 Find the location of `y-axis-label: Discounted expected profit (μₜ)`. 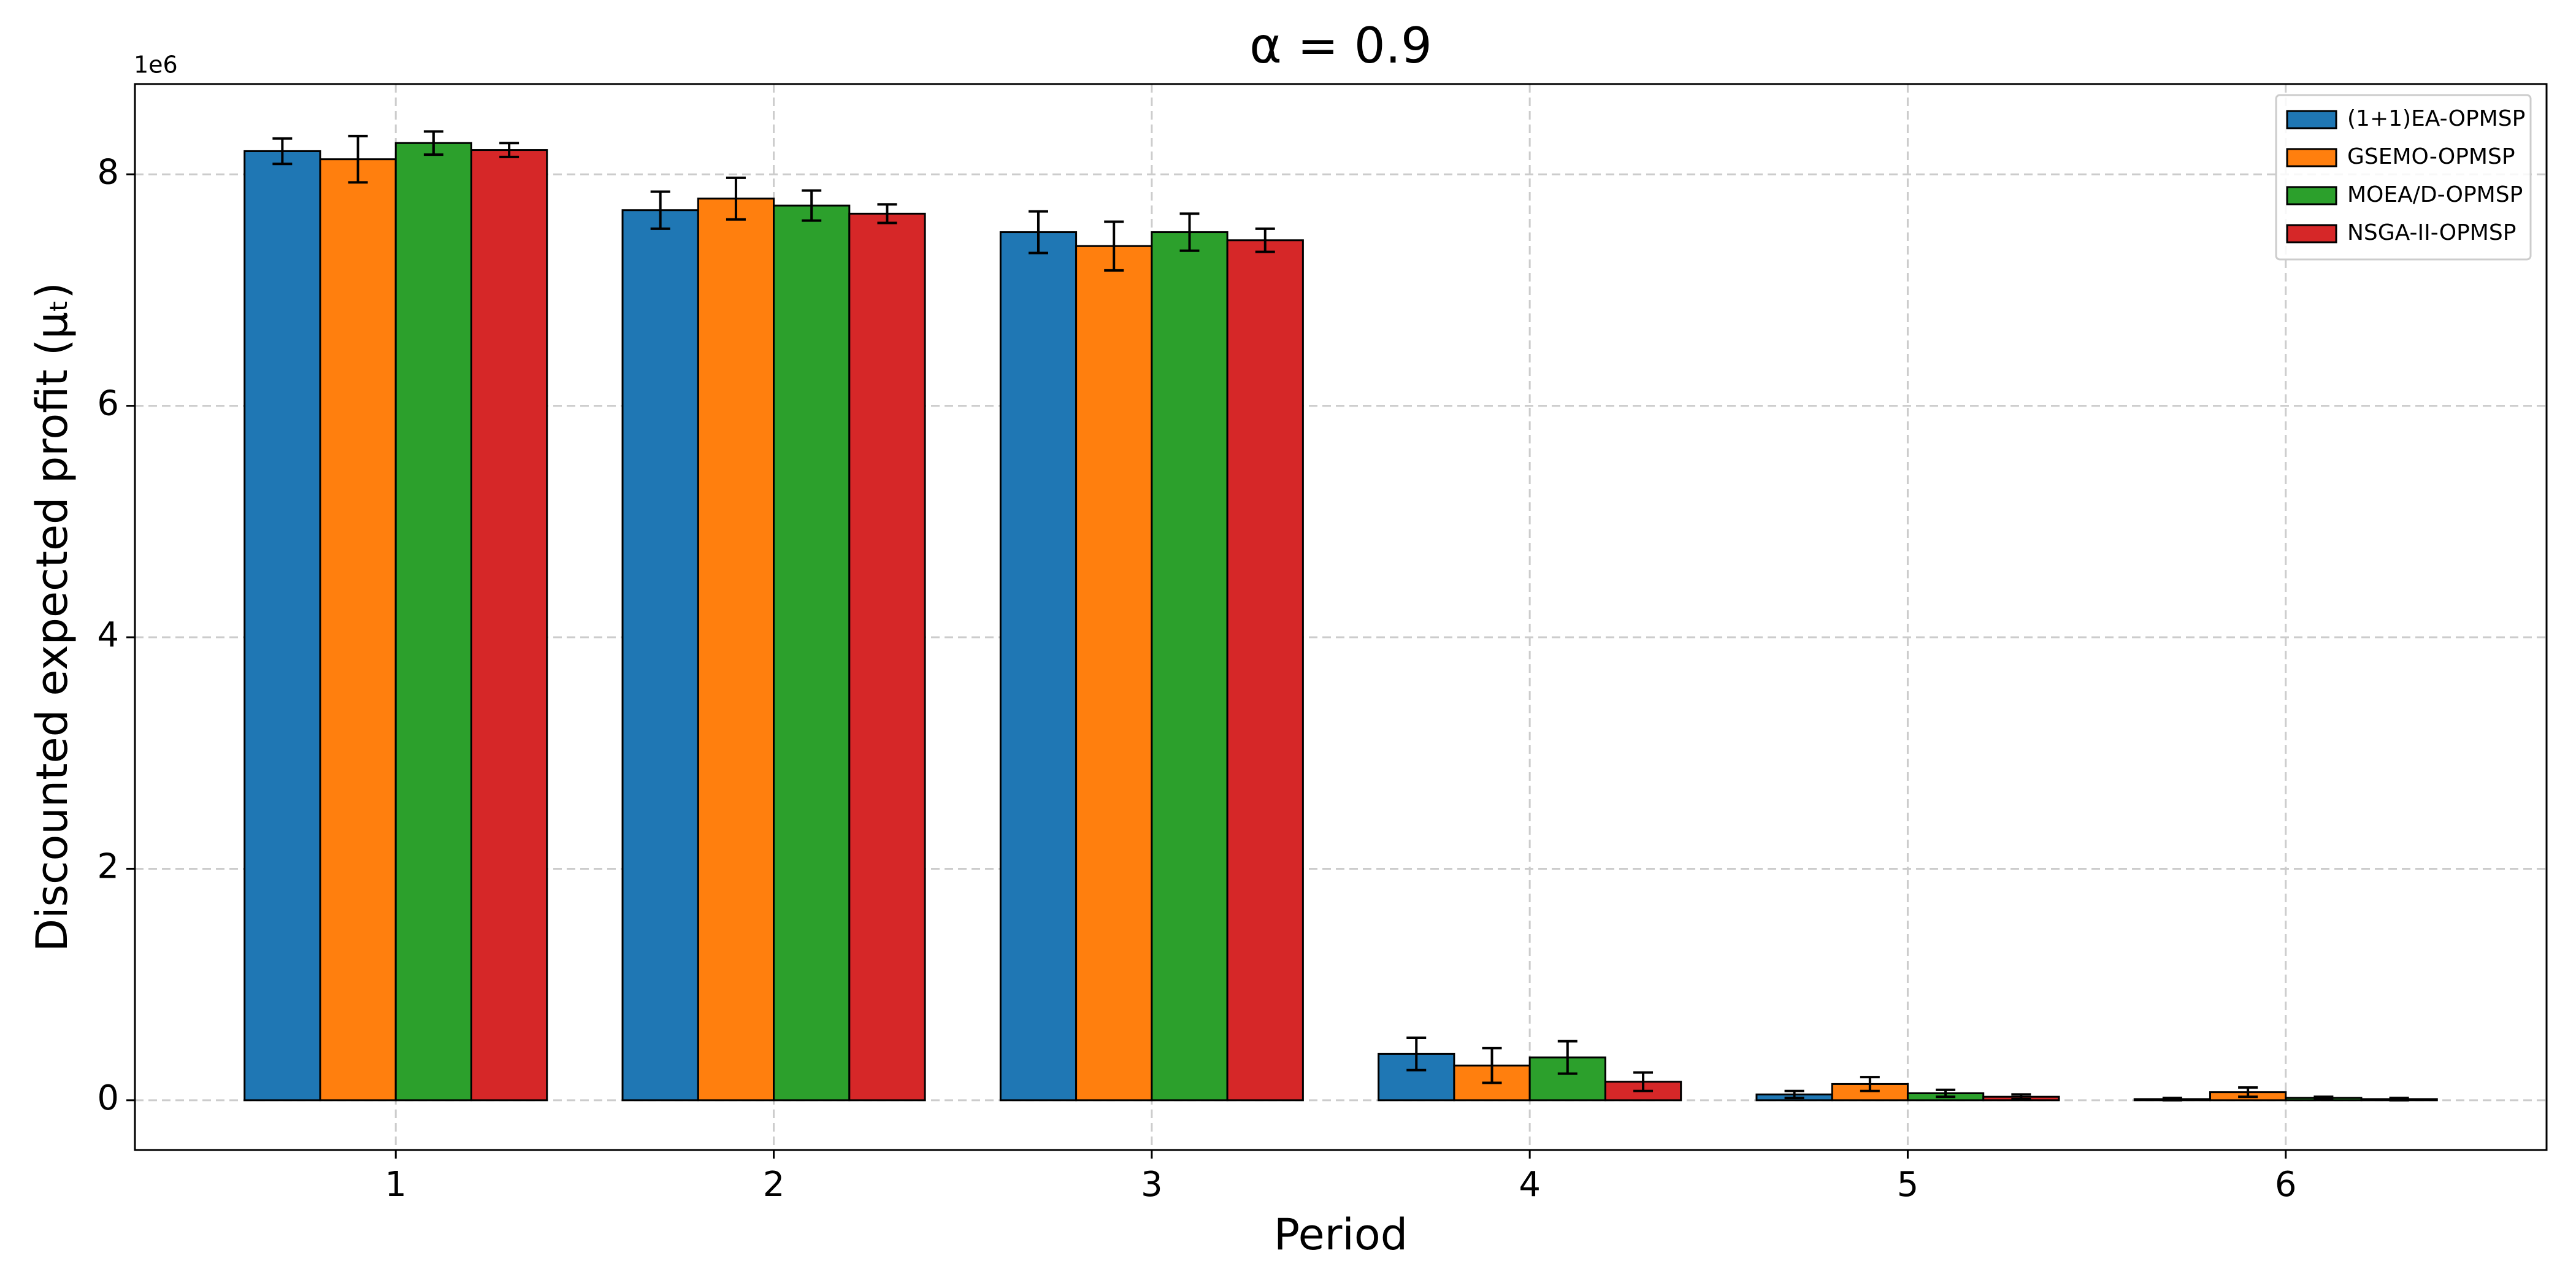

y-axis-label: Discounted expected profit (μₜ) is located at coordinates (52, 617).